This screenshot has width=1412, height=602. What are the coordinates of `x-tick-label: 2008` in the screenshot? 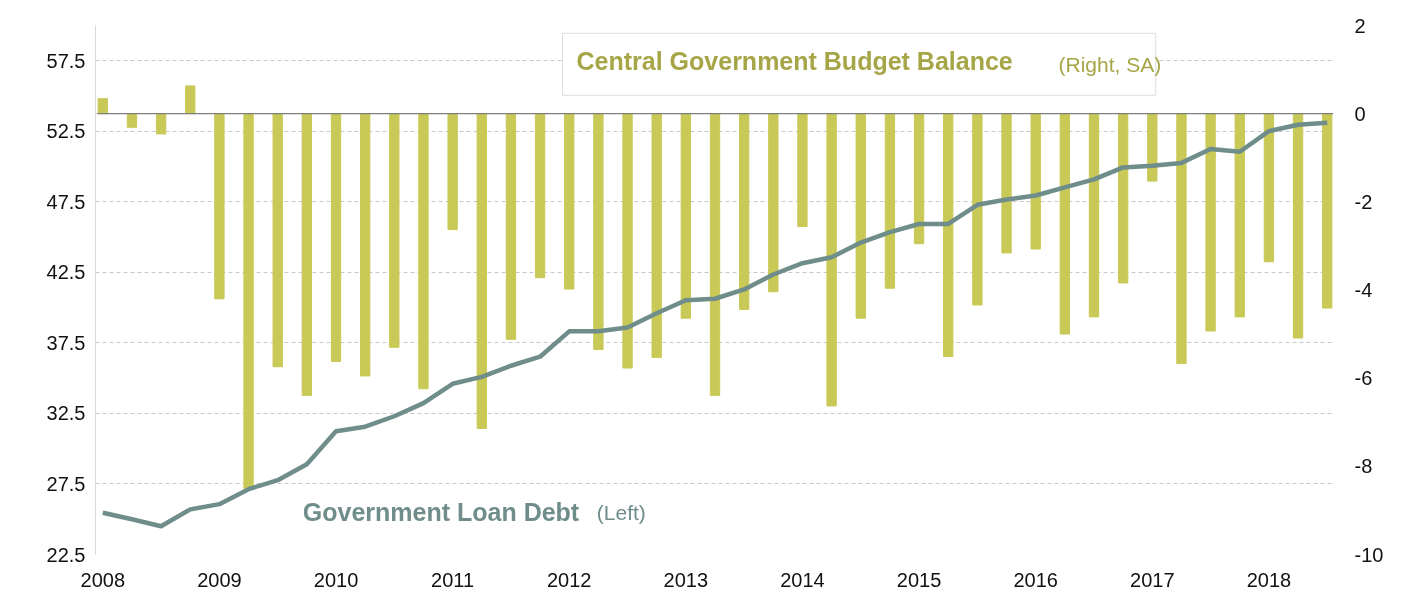 It's located at (103, 579).